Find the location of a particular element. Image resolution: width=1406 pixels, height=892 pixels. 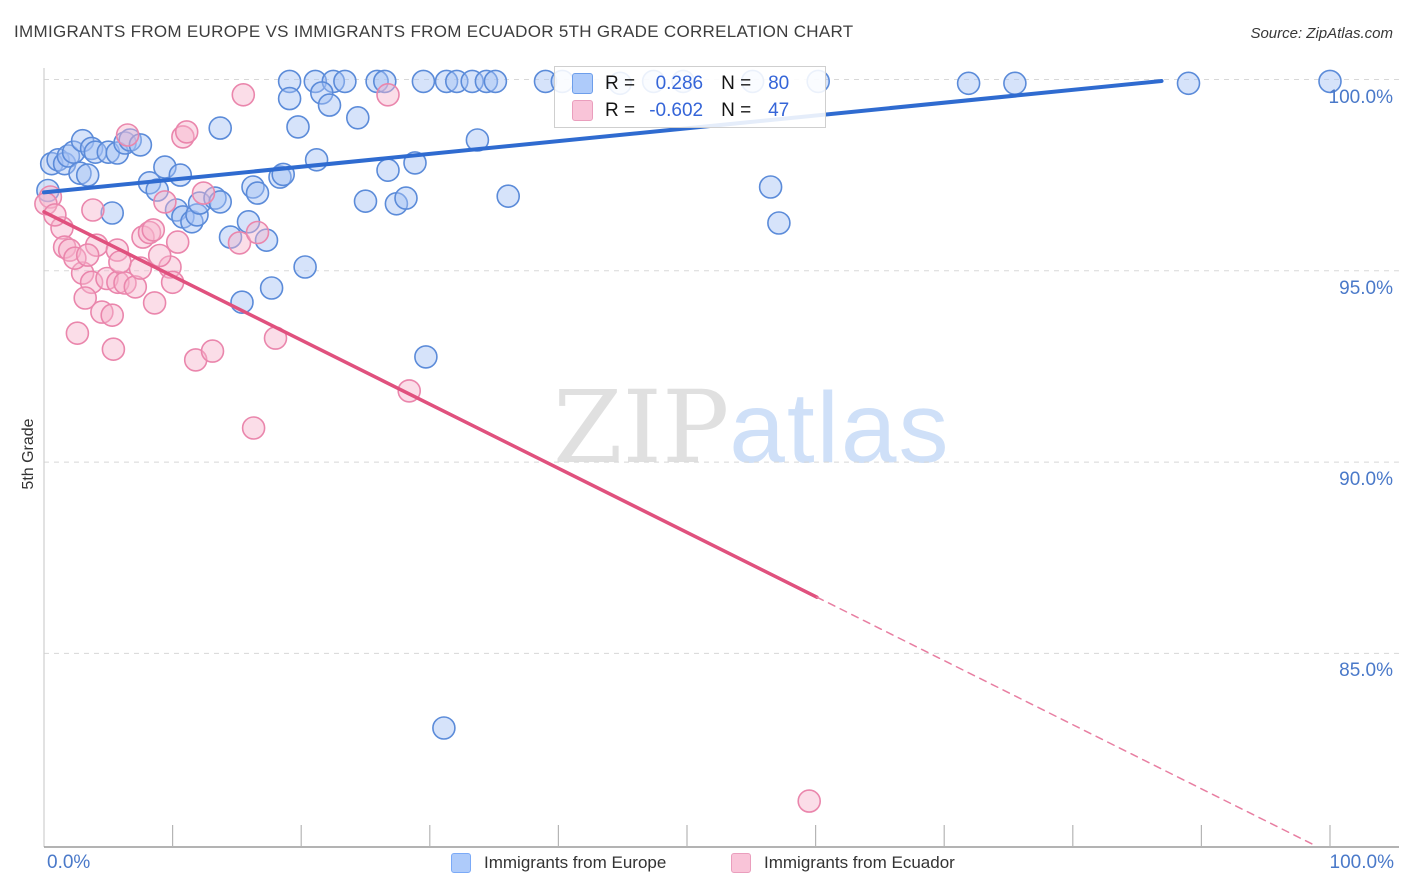

bottom-legend-ecuador: Immigrants from Ecuador is located at coordinates (843, 863).